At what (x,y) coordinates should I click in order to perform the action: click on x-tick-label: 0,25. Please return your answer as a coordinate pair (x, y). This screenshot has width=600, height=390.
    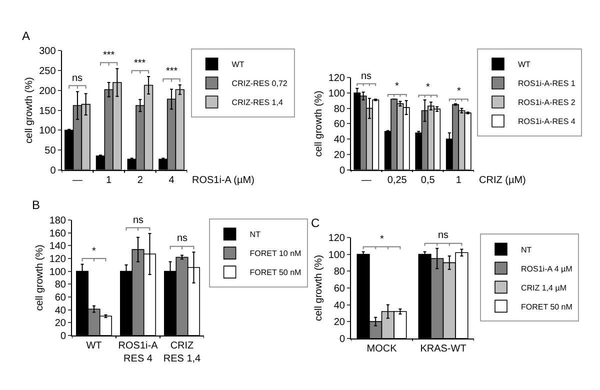
    Looking at the image, I should click on (397, 180).